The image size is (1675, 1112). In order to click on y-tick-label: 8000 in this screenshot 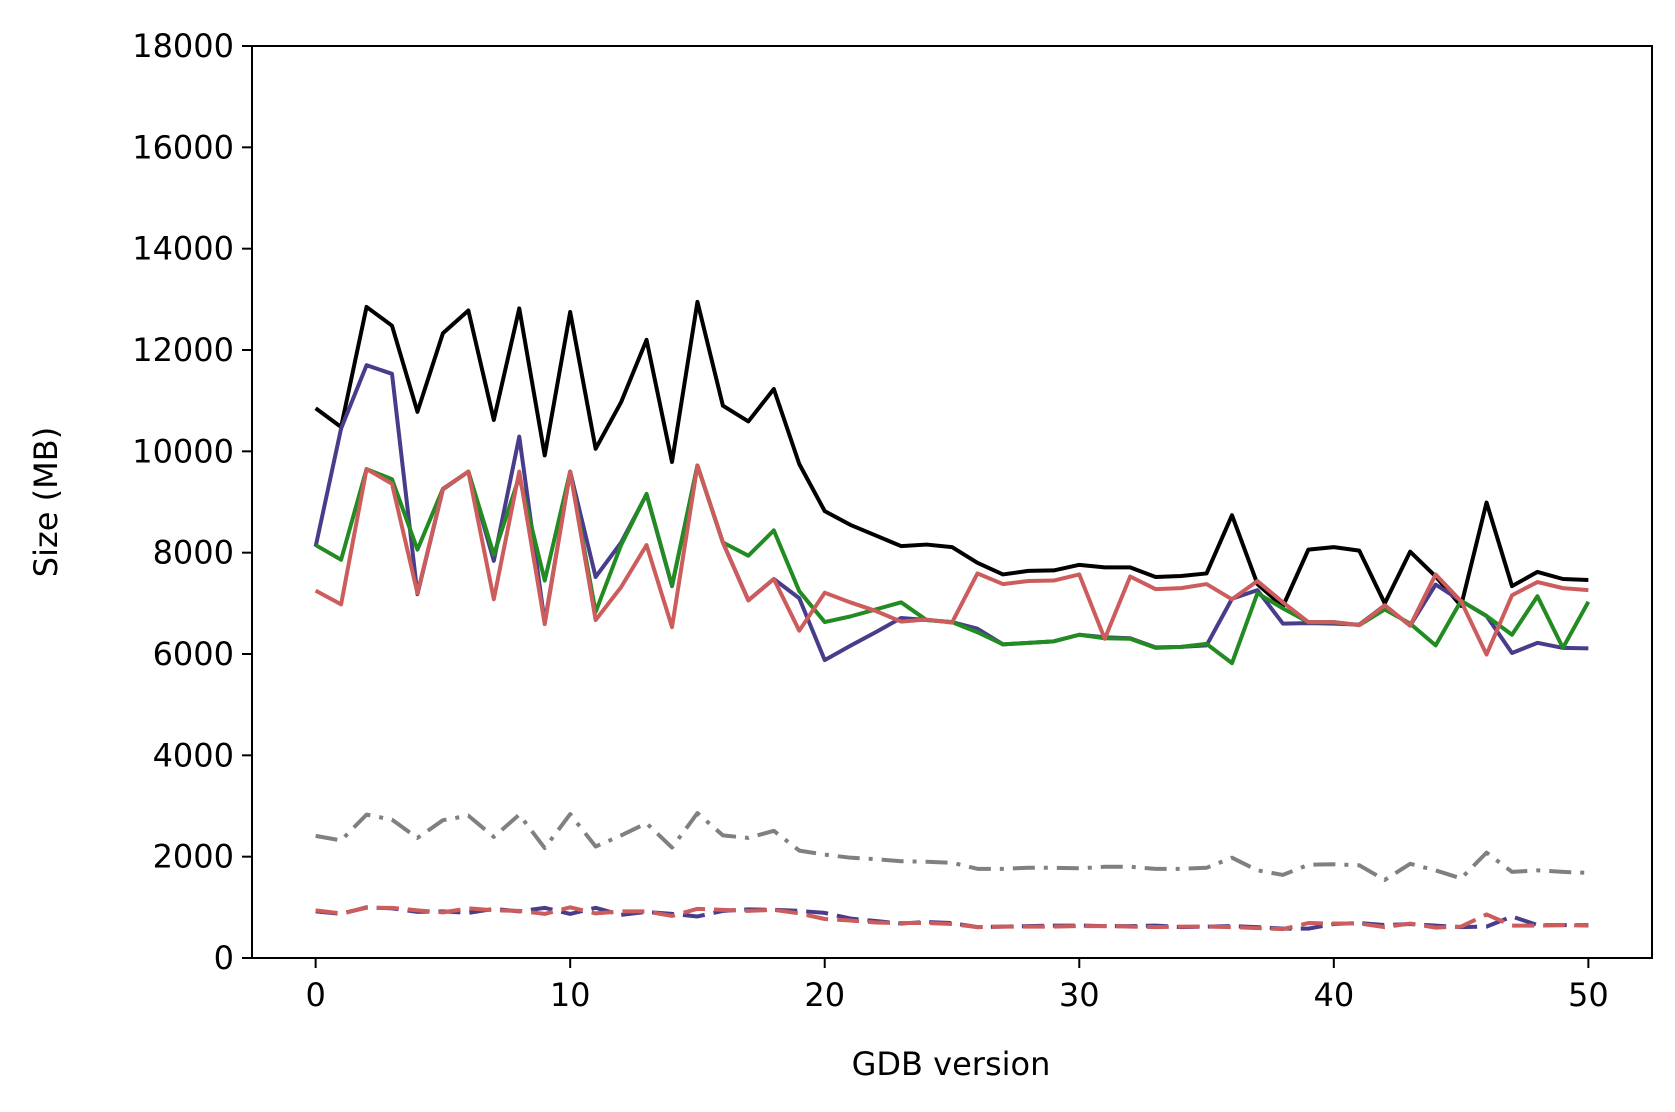, I will do `click(193, 553)`.